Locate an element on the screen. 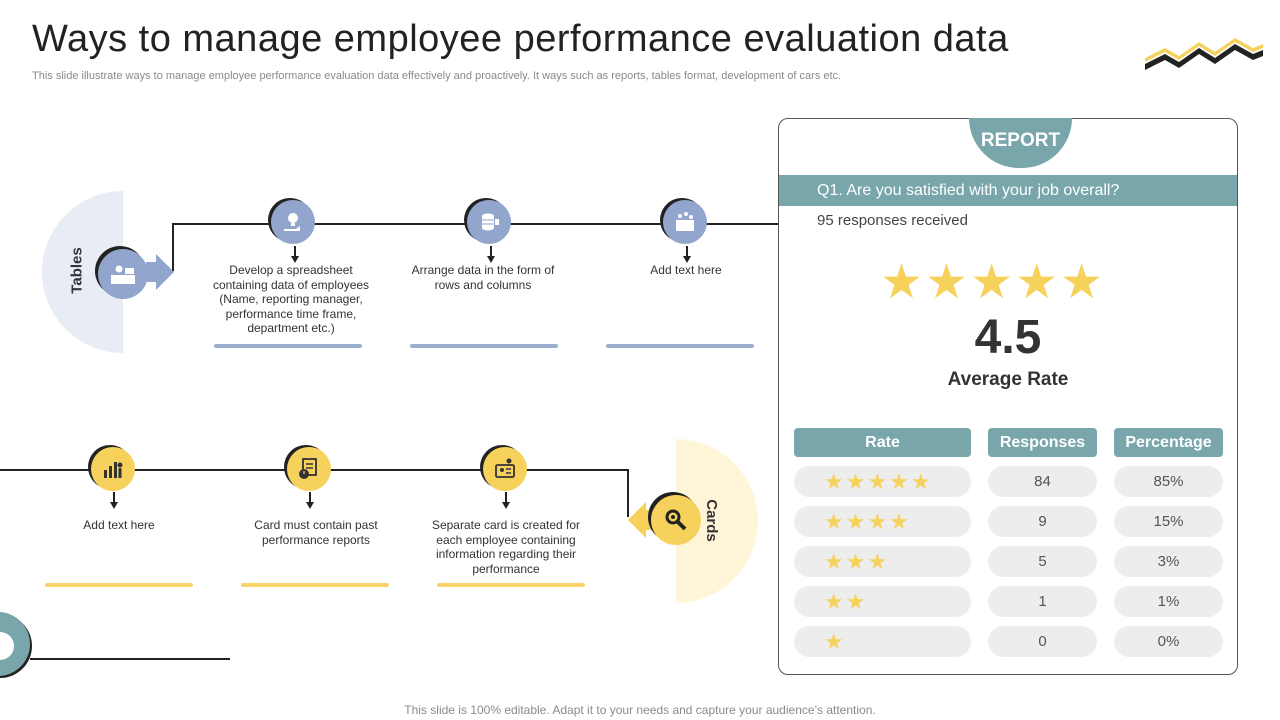 This screenshot has width=1280, height=720. rating-row-percentage: 1% is located at coordinates (1168, 601).